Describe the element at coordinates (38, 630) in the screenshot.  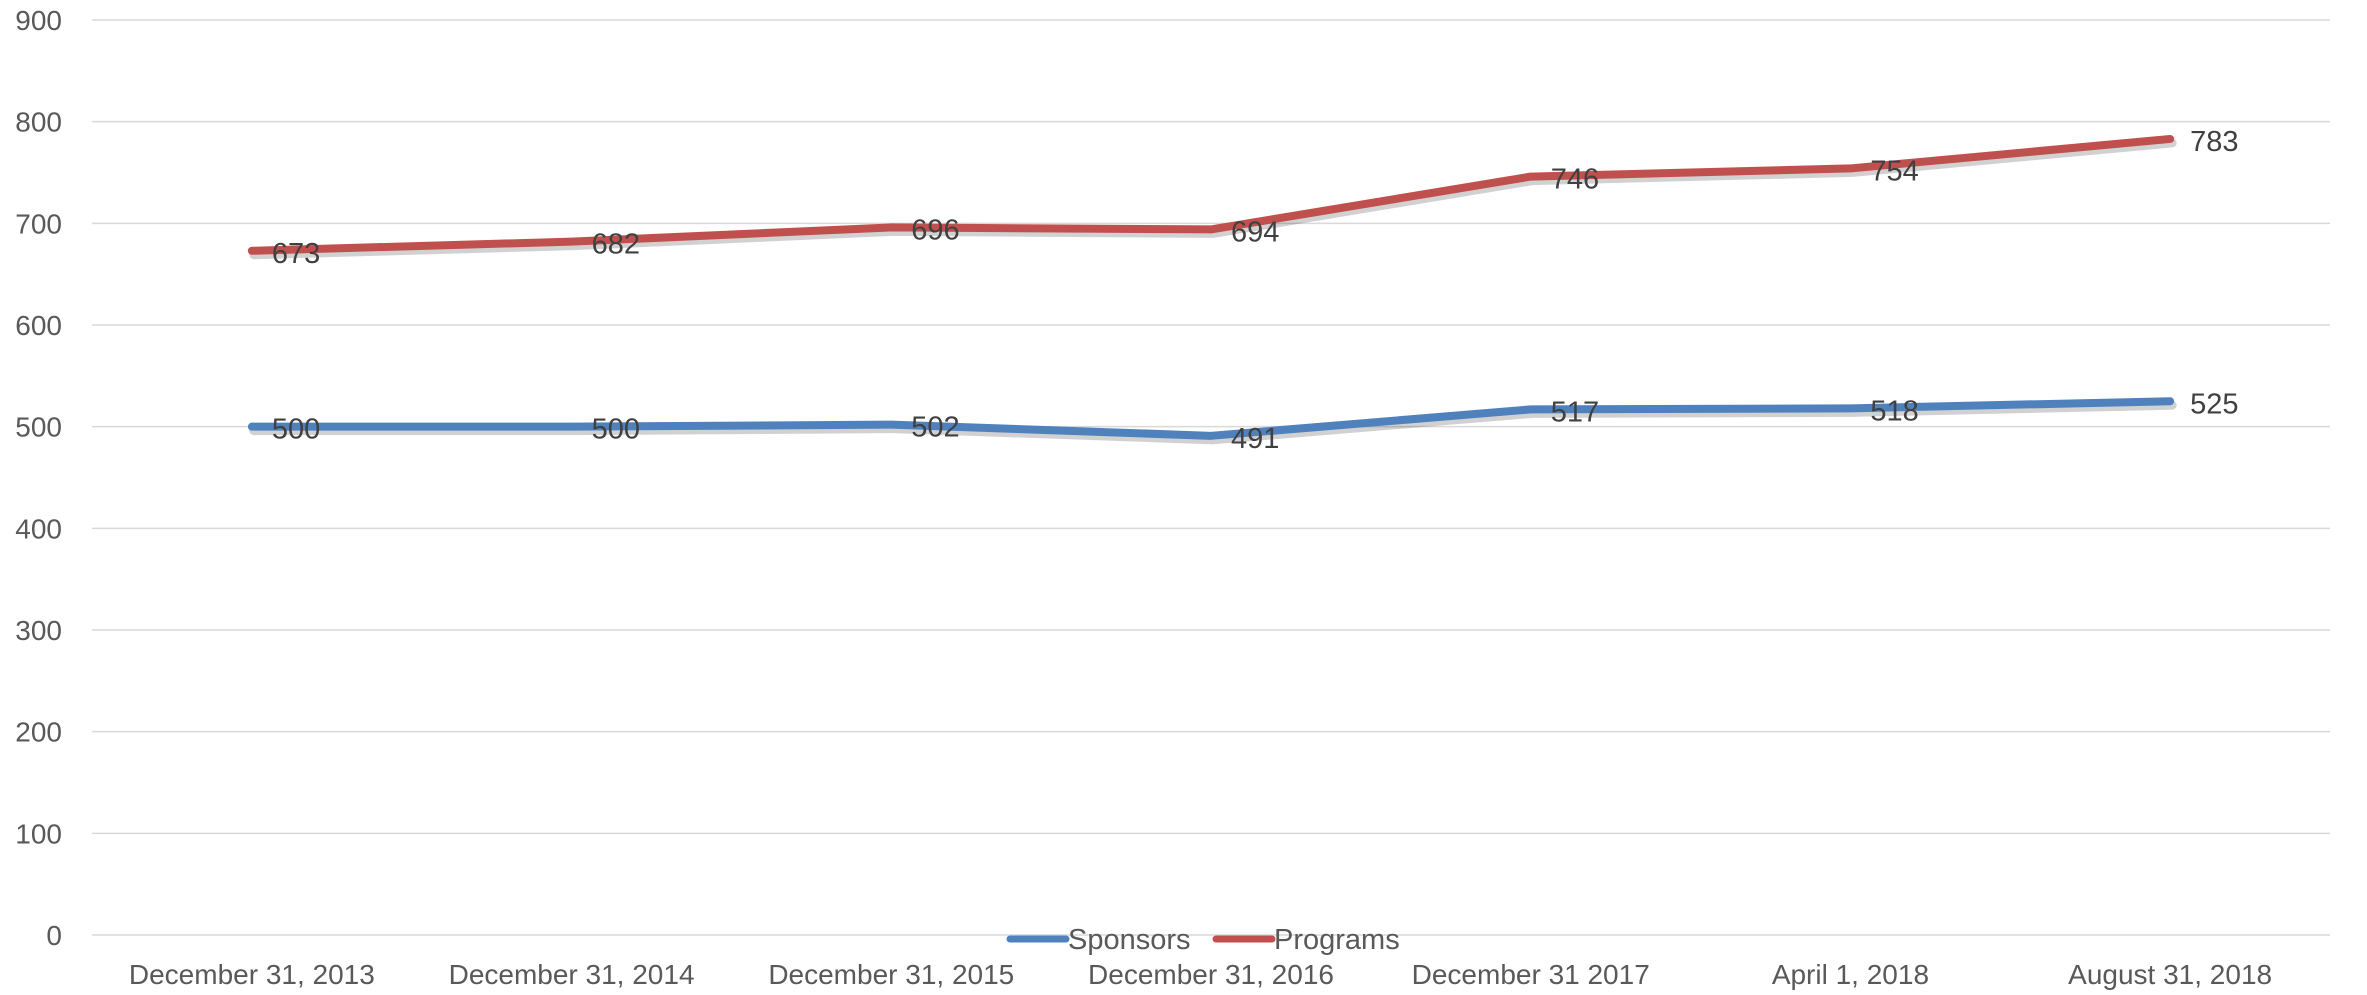
I see `y-tick-label: 300` at that location.